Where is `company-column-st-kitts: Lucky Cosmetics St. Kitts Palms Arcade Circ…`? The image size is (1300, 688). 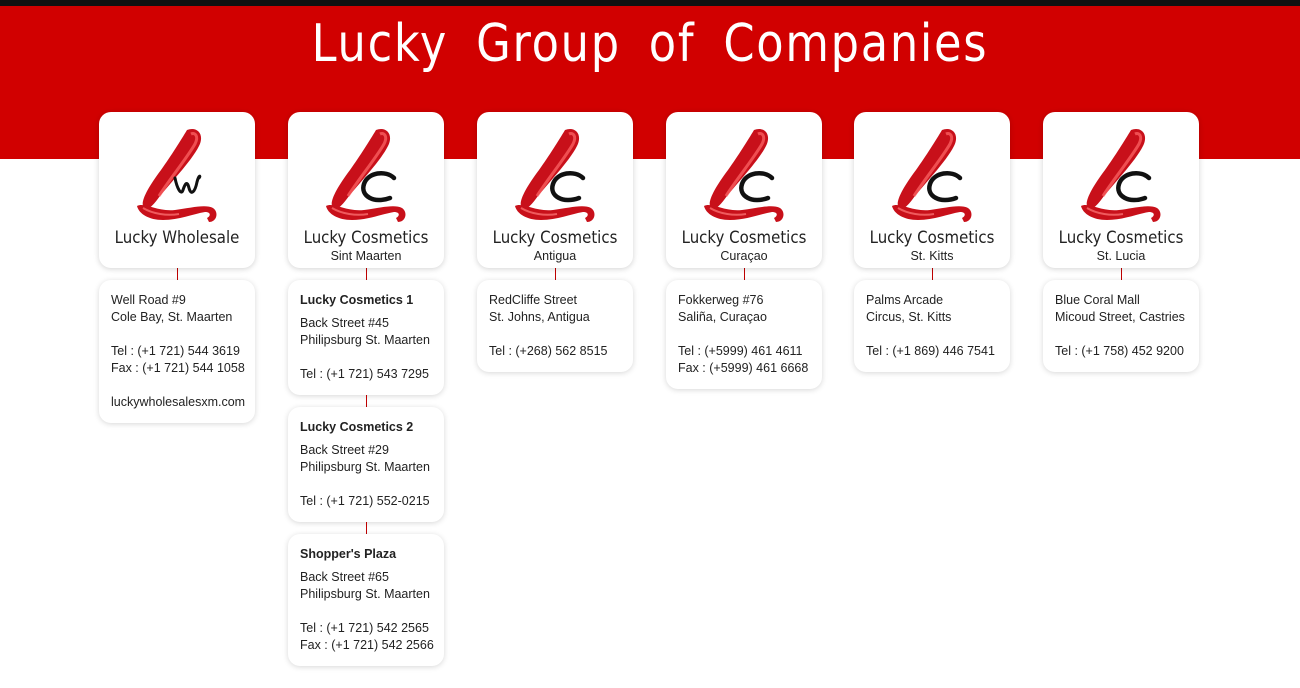
company-column-st-kitts: Lucky Cosmetics St. Kitts Palms Arcade Circ… is located at coordinates (933, 242).